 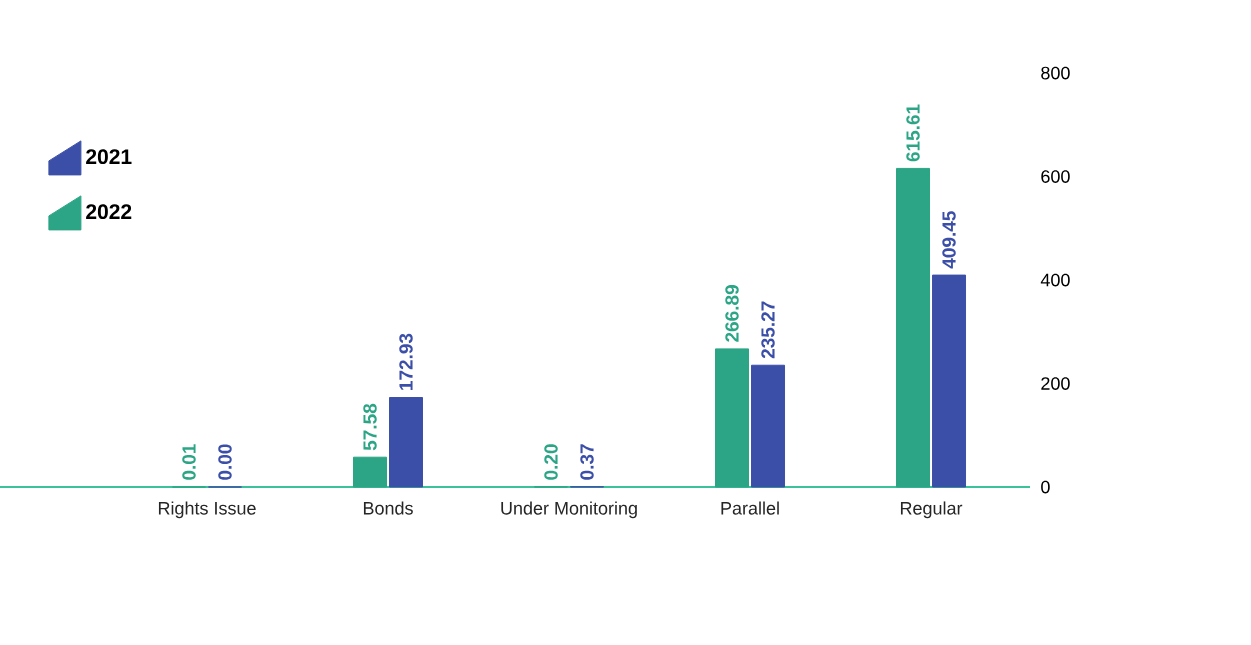 I want to click on y-tick-label: 200, so click(x=1055, y=383).